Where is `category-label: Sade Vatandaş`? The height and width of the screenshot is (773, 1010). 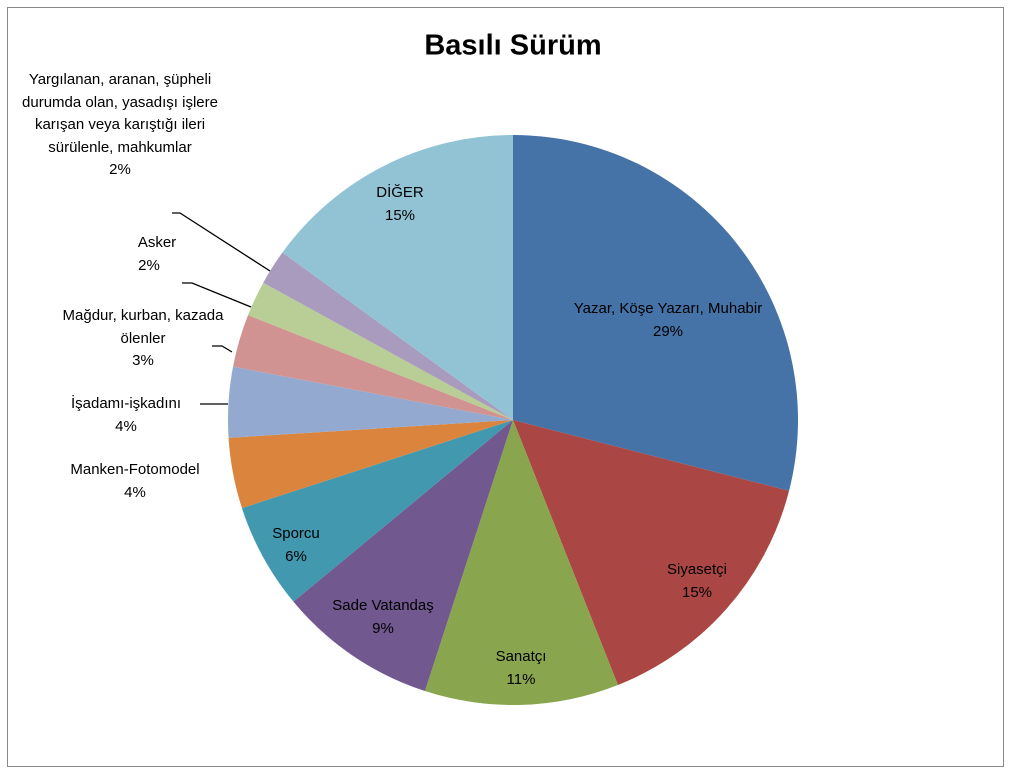
category-label: Sade Vatandaş is located at coordinates (383, 605).